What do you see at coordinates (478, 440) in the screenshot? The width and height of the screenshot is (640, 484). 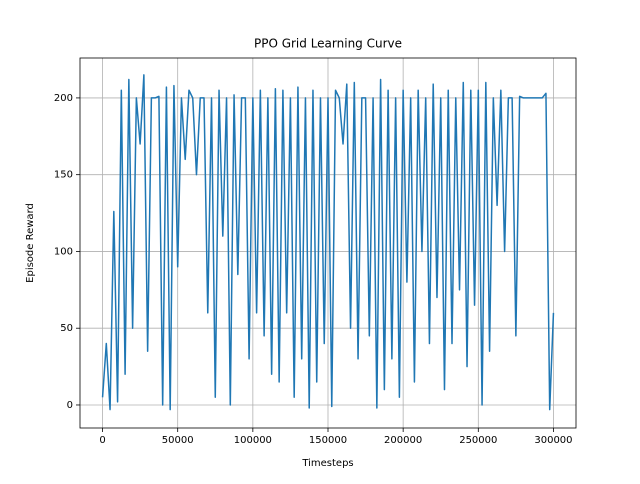 I see `x-tick-label: 250000` at bounding box center [478, 440].